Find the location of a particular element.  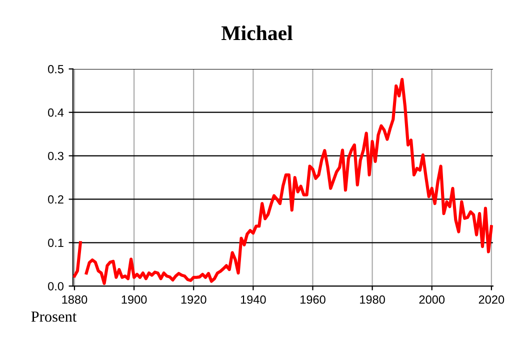

x-tick-label: 1940 is located at coordinates (253, 299).